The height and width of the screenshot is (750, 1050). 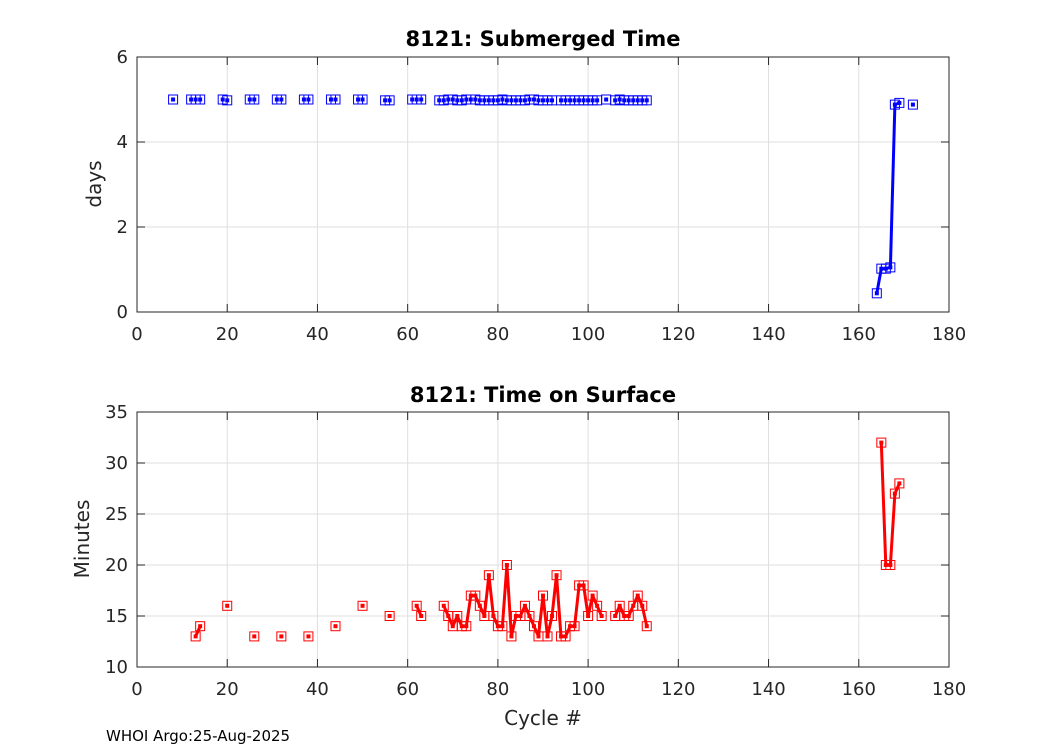 I want to click on y-tick-label: 25, so click(x=116, y=514).